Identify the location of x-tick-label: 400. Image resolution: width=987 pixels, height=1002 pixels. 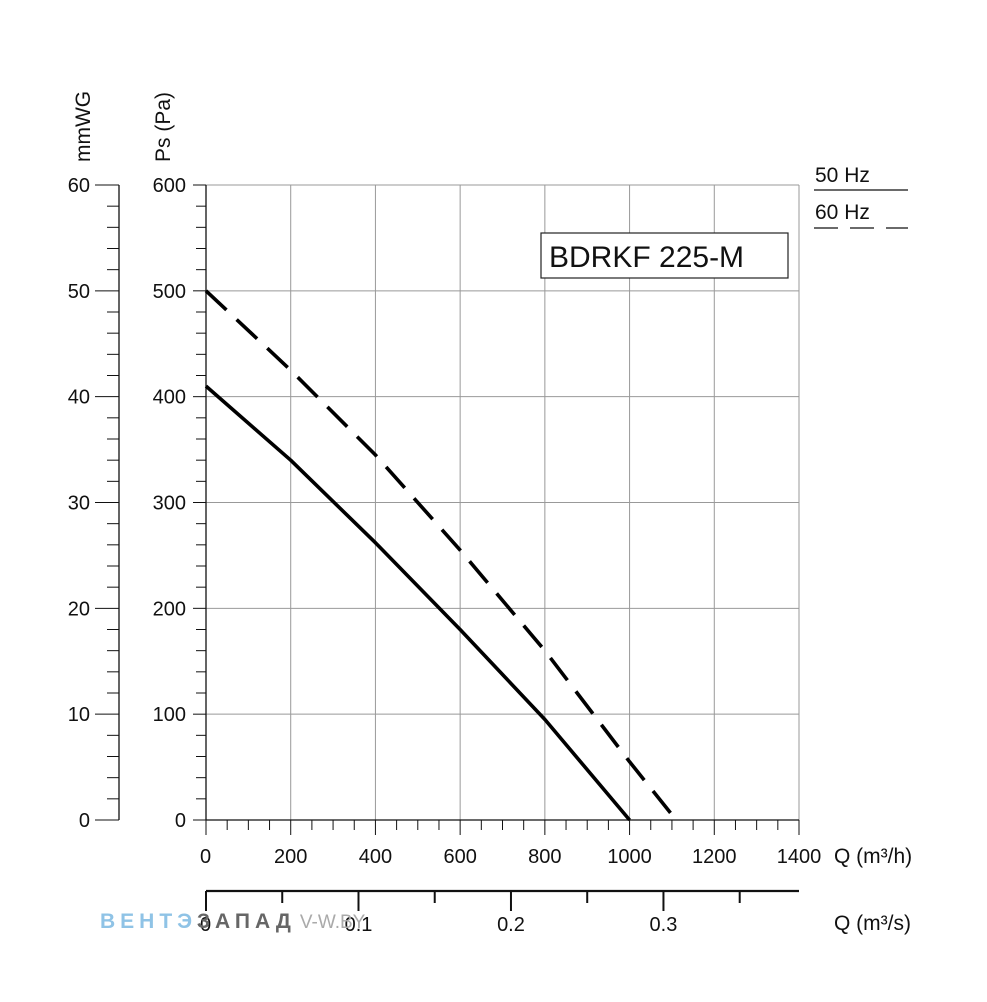
(375, 857).